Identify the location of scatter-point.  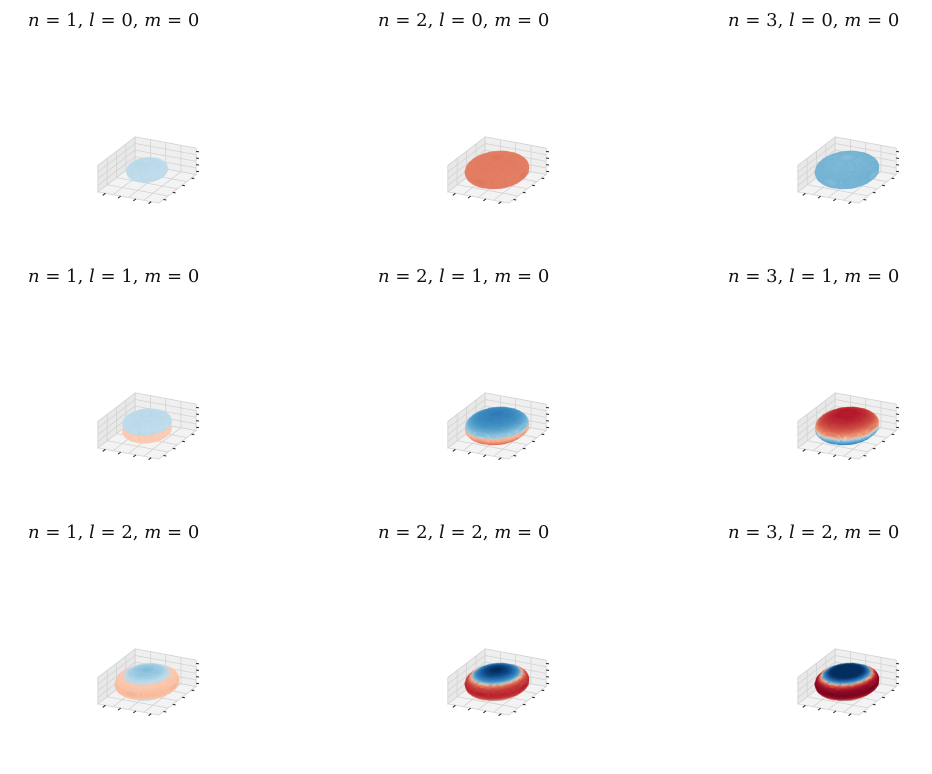
(156, 175).